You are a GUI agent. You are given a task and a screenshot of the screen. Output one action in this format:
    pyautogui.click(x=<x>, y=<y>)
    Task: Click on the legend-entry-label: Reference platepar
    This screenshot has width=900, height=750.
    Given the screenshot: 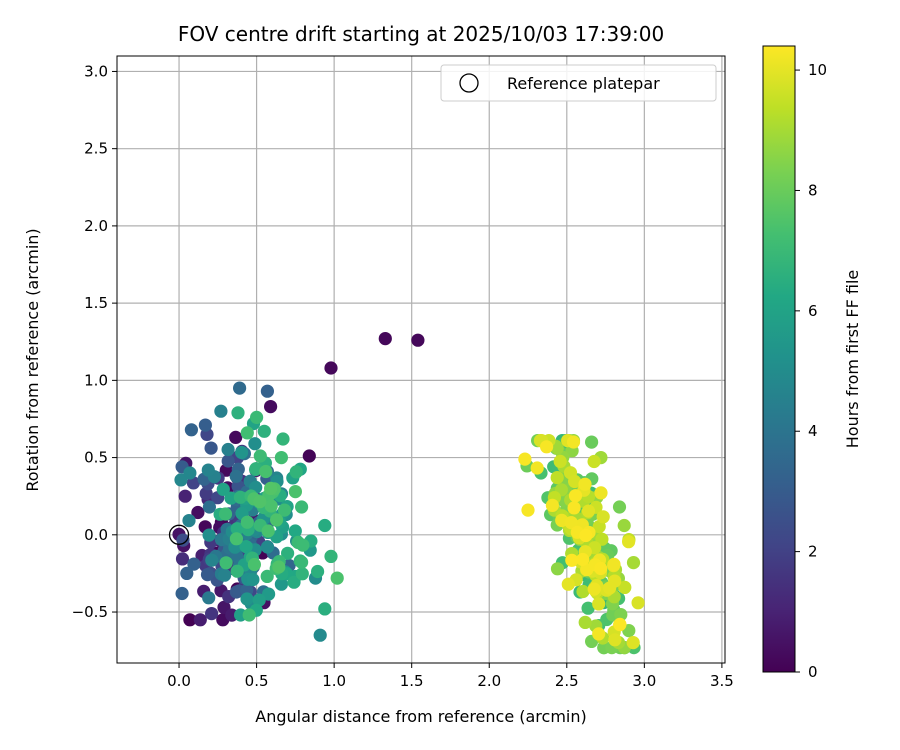 What is the action you would take?
    pyautogui.click(x=583, y=83)
    